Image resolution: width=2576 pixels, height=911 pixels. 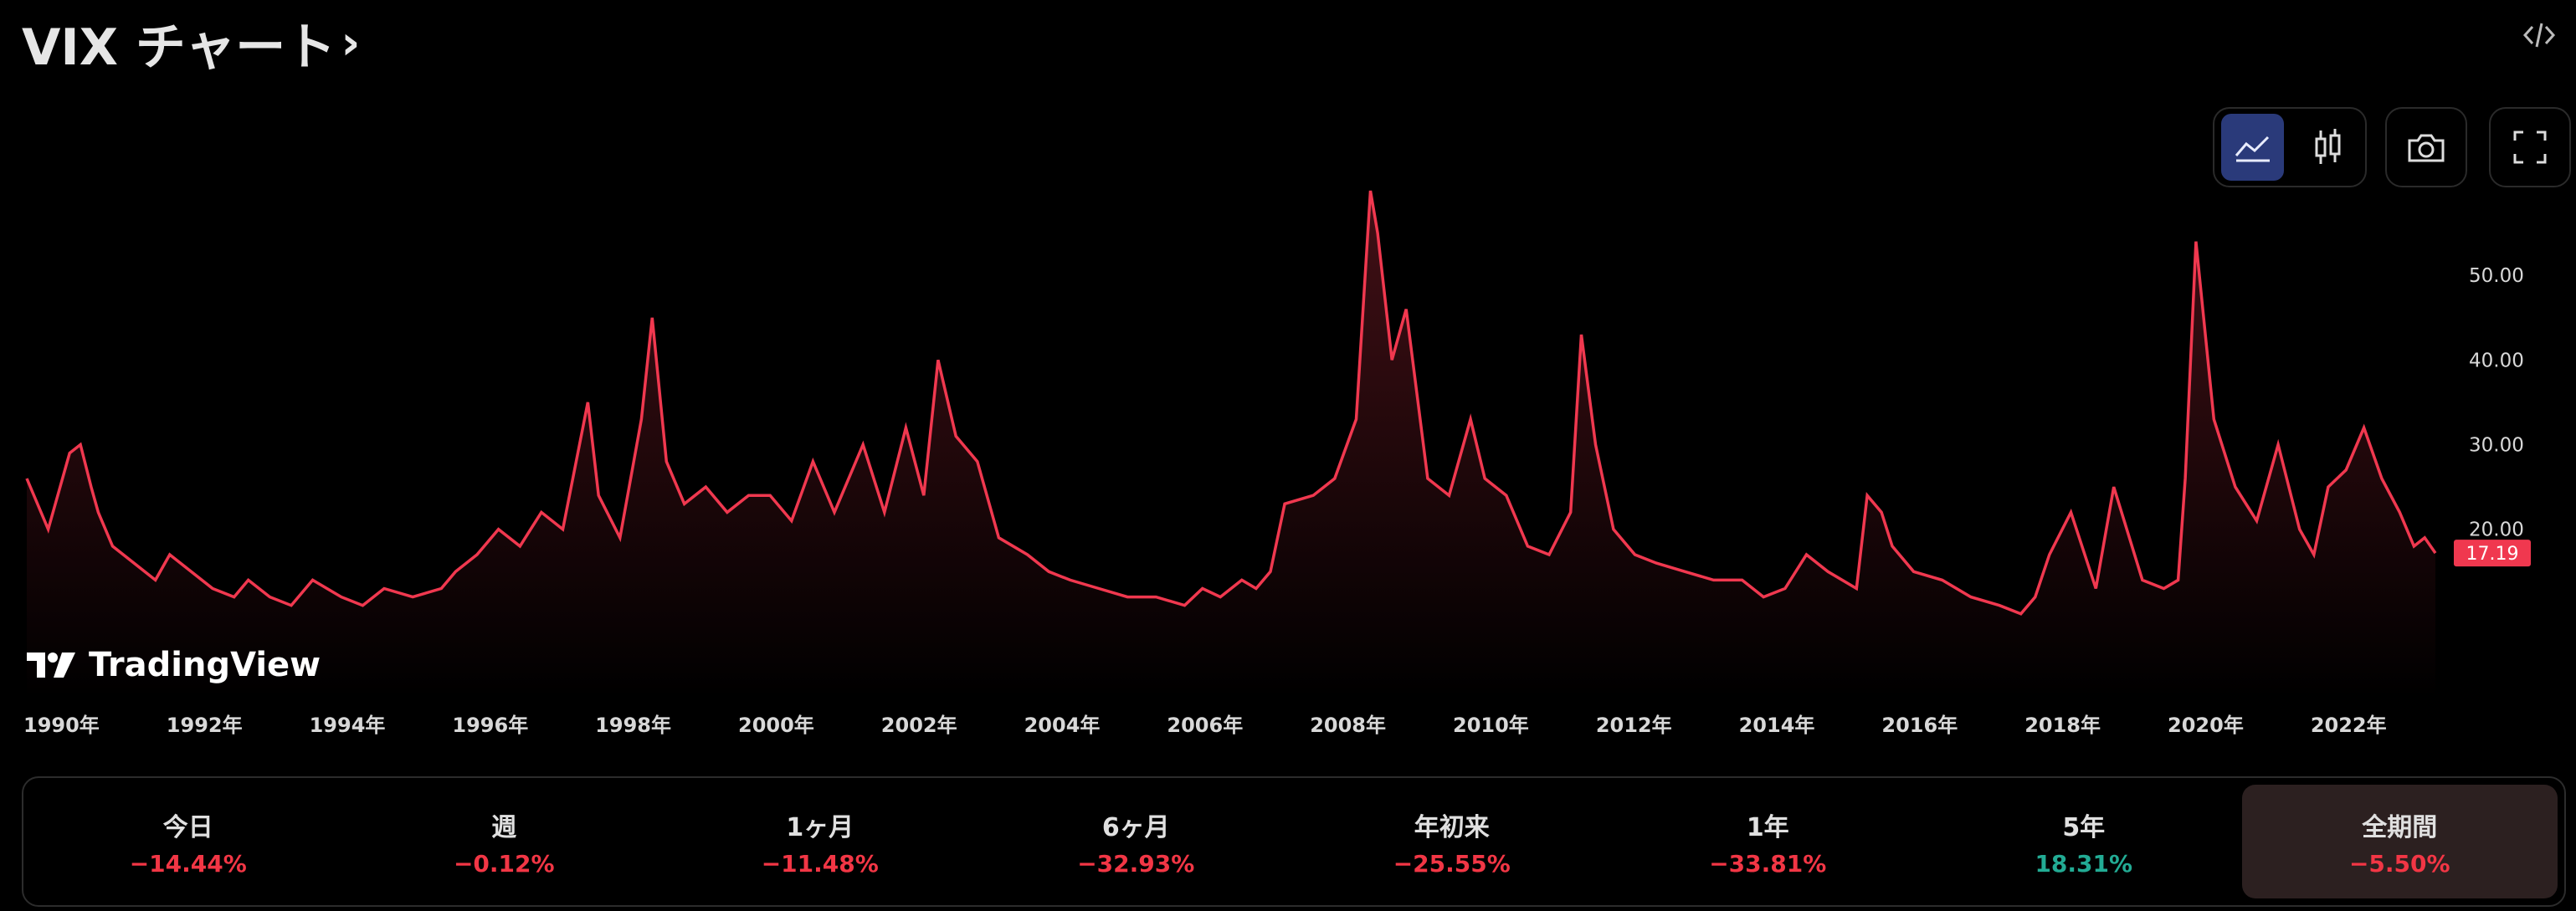 I want to click on last-price-badge, so click(x=2492, y=553).